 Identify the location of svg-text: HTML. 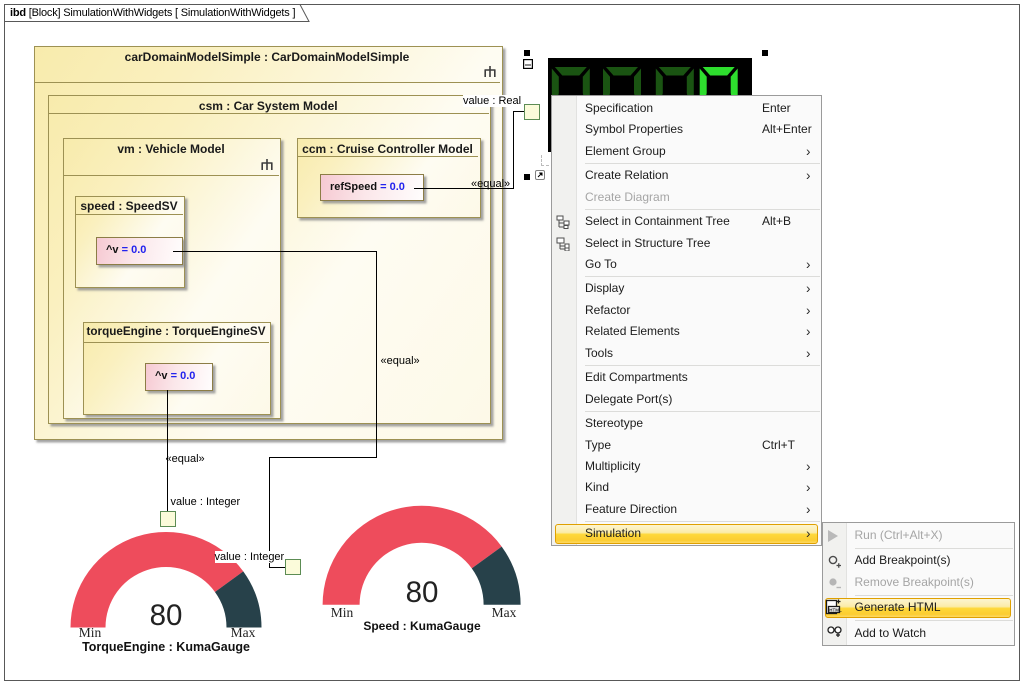
(835, 609).